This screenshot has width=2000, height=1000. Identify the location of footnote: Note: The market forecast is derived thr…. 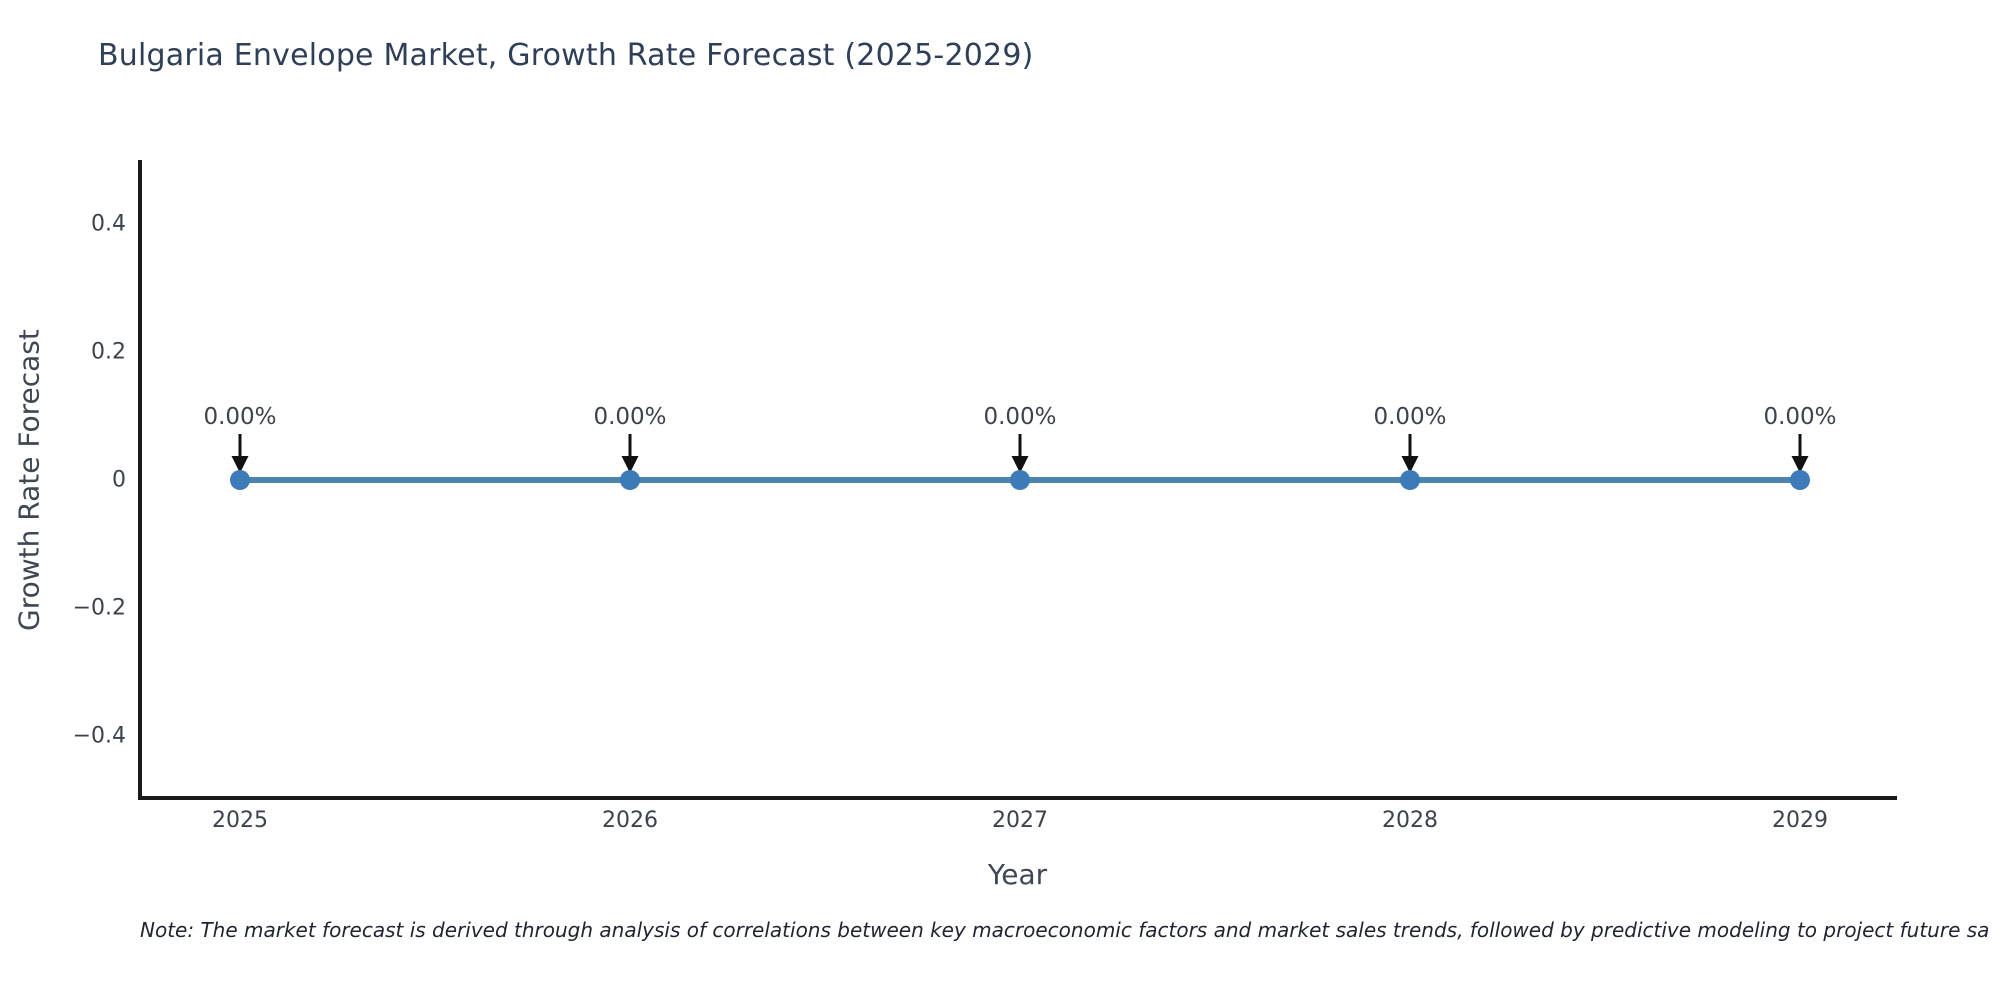
(1065, 930).